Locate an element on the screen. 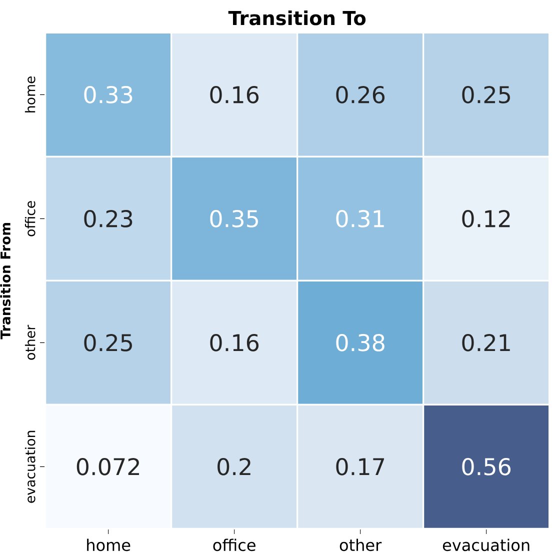 The image size is (552, 558). data-label: 0.2 is located at coordinates (234, 467).